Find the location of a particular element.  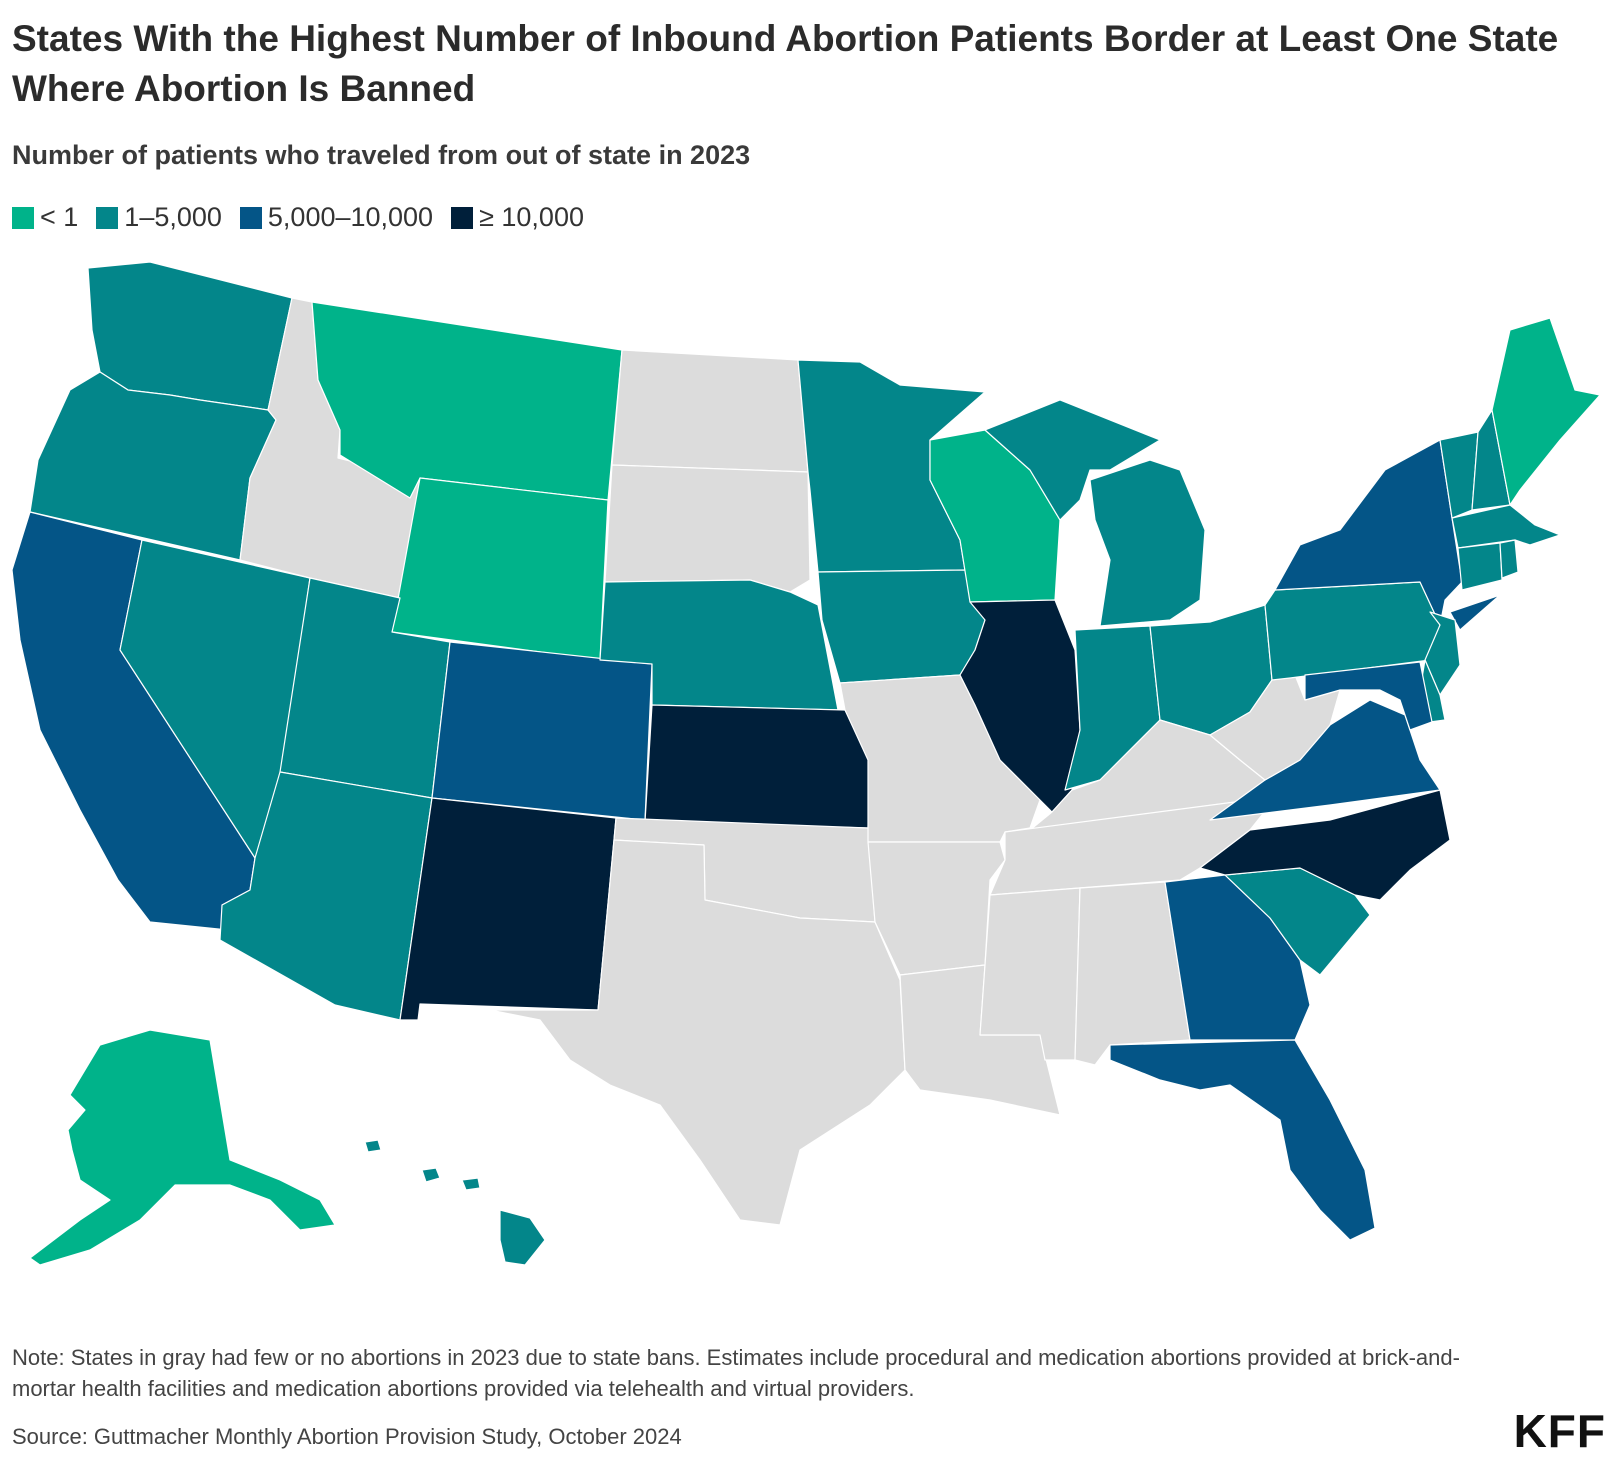

legend-item-1-5000: 1–5,000 is located at coordinates (159, 217).